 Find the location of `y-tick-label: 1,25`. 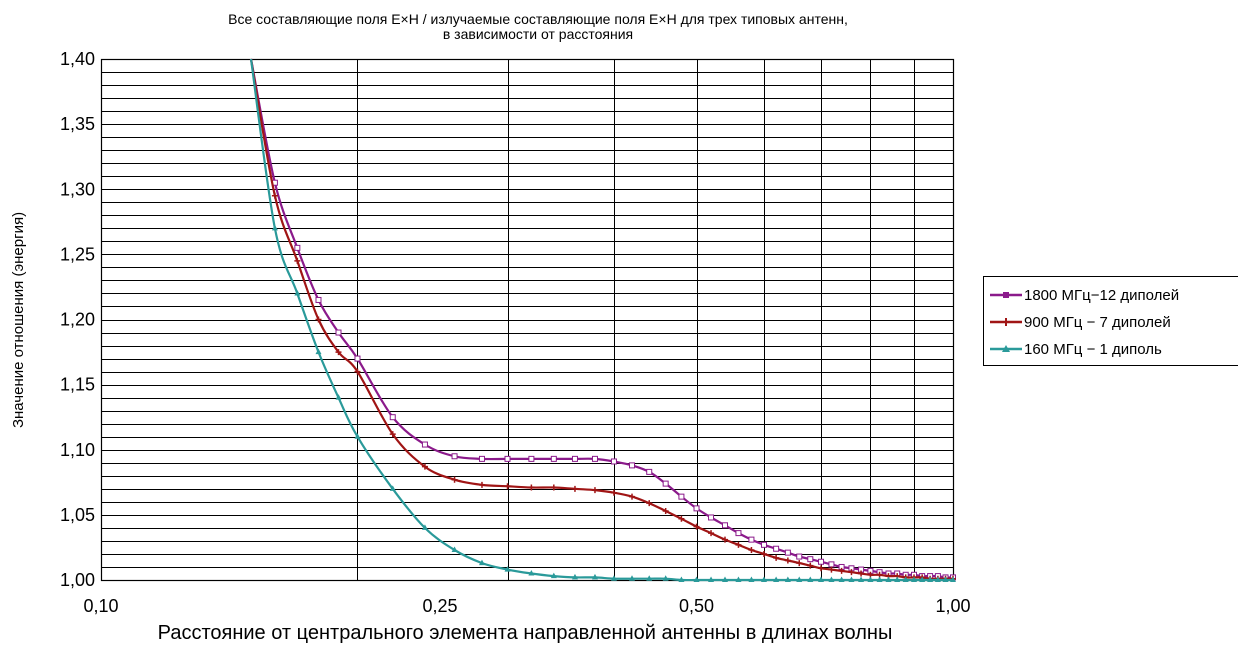

y-tick-label: 1,25 is located at coordinates (77, 254).